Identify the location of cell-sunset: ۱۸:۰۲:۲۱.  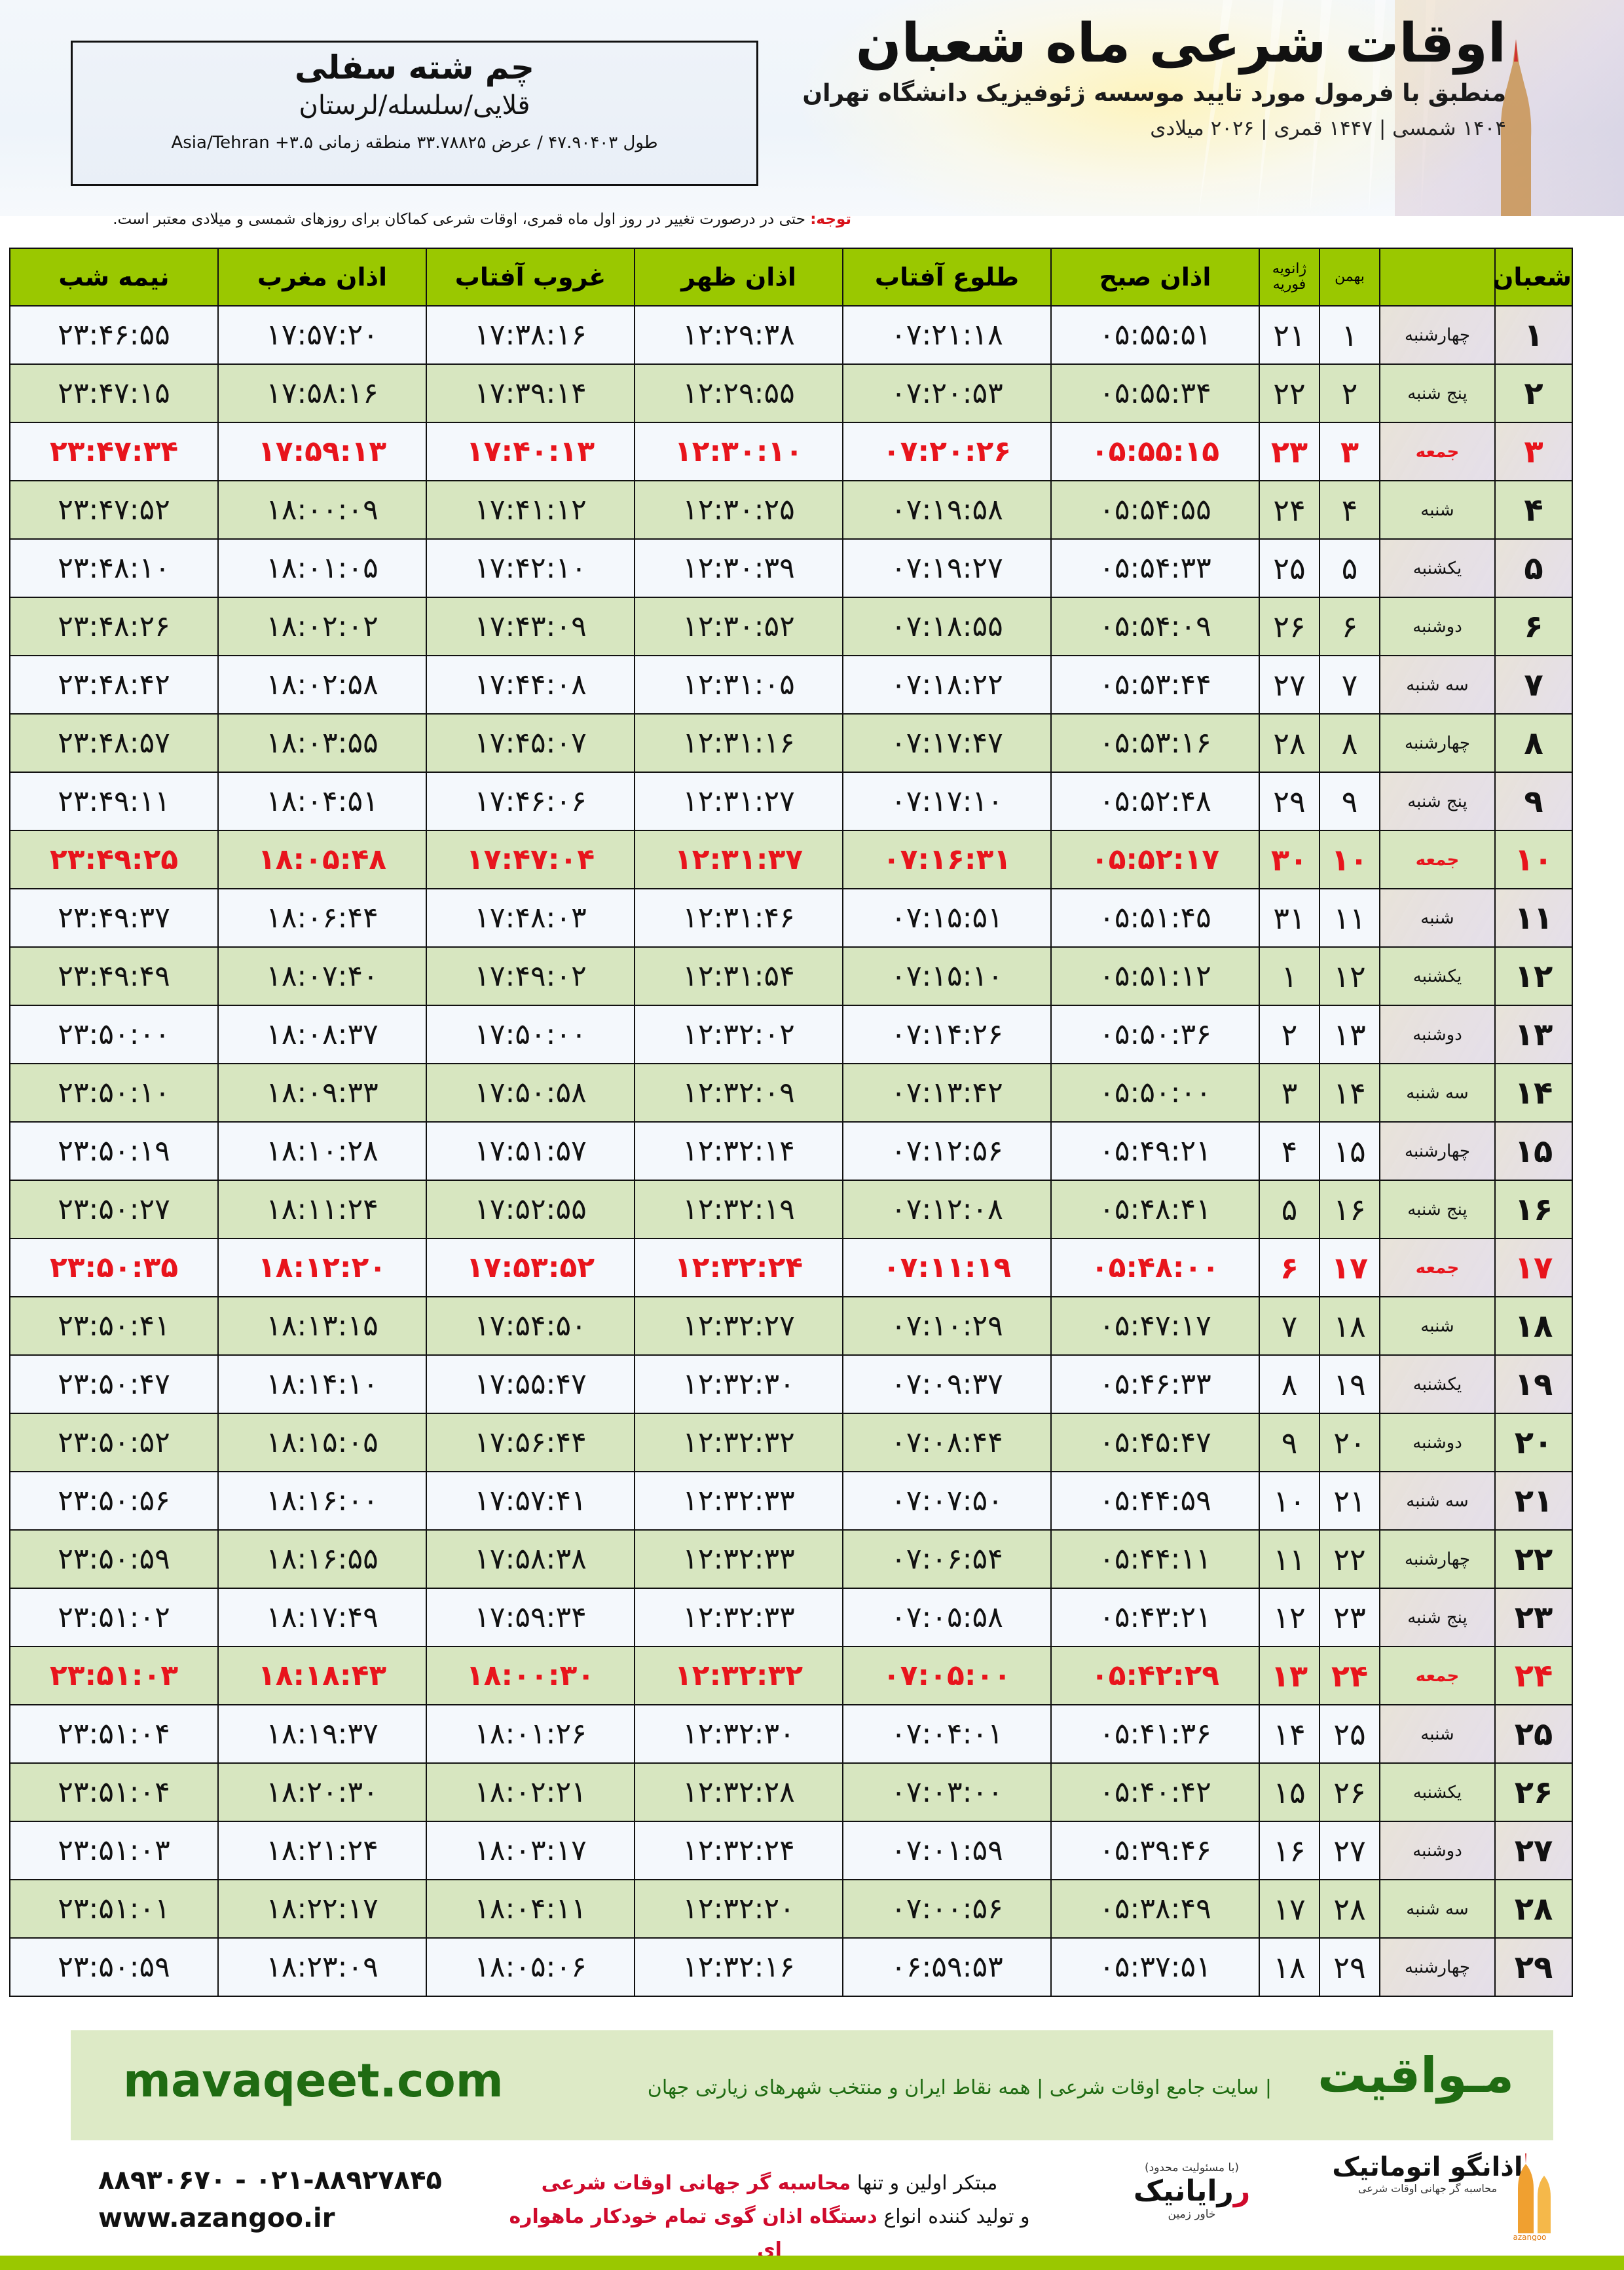
(530, 1792).